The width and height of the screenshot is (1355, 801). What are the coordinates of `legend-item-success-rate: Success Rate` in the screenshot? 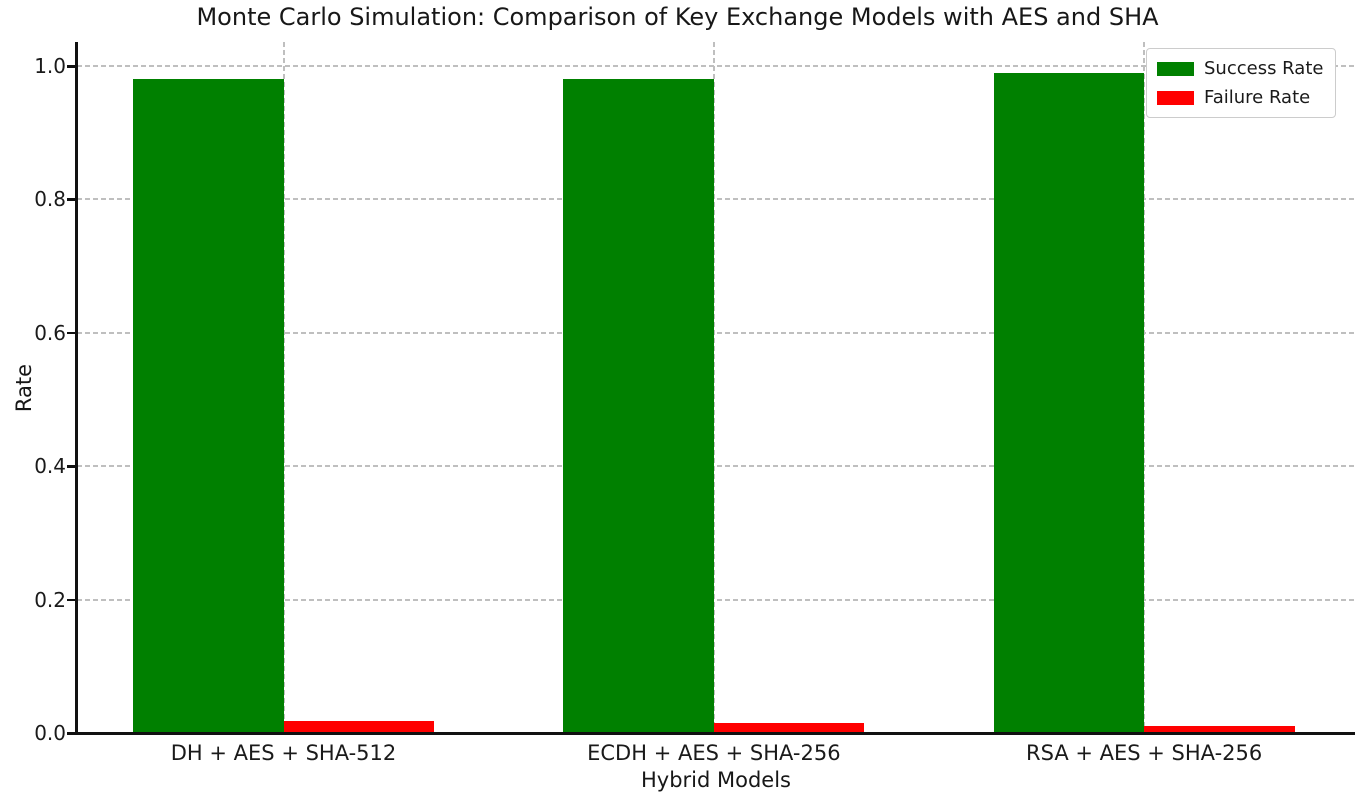 It's located at (1240, 68).